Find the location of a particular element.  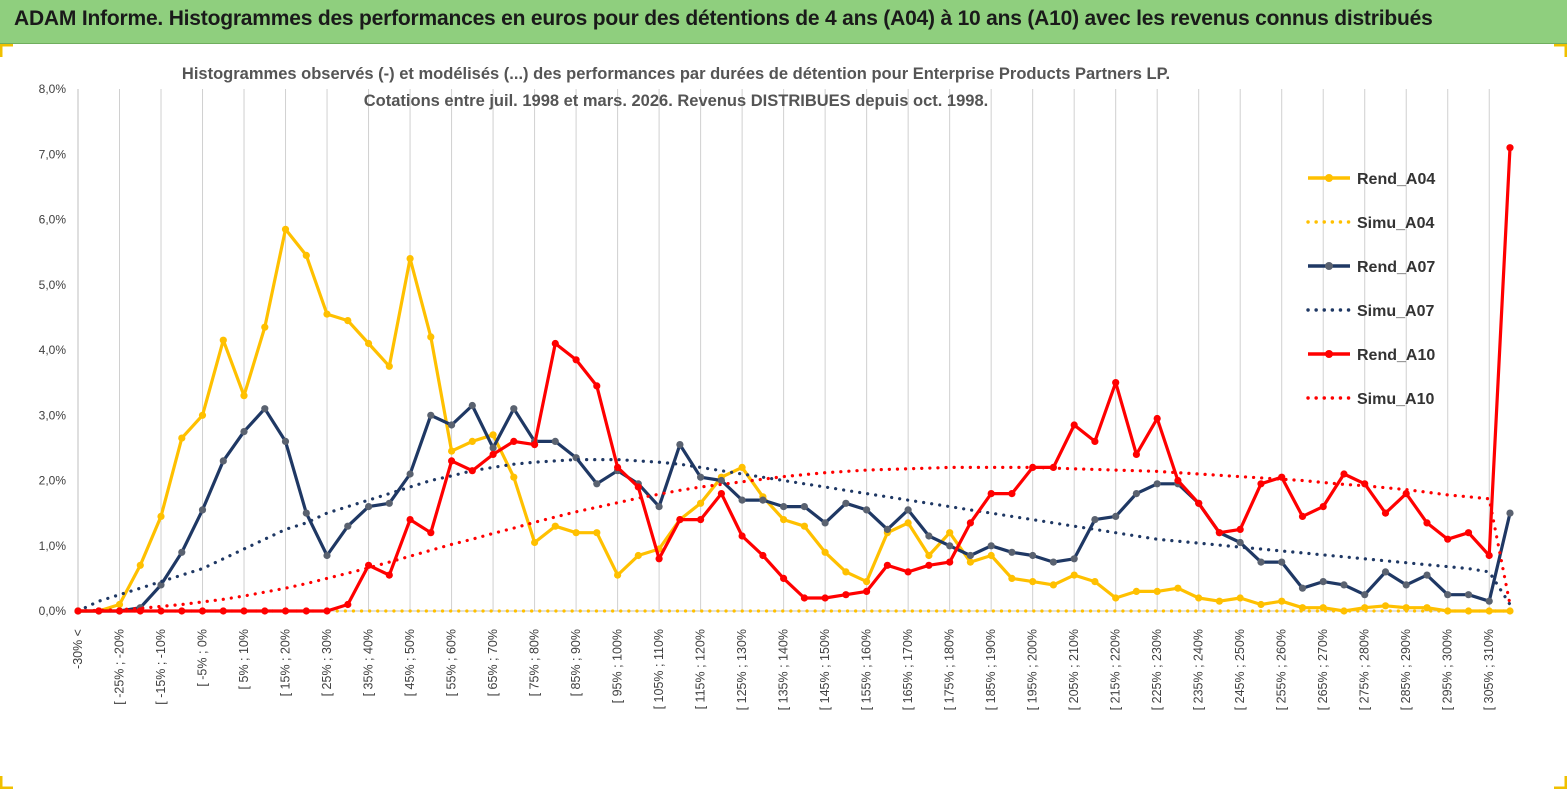

legend-item-rend-a04: Rend_A04 is located at coordinates (1371, 179).